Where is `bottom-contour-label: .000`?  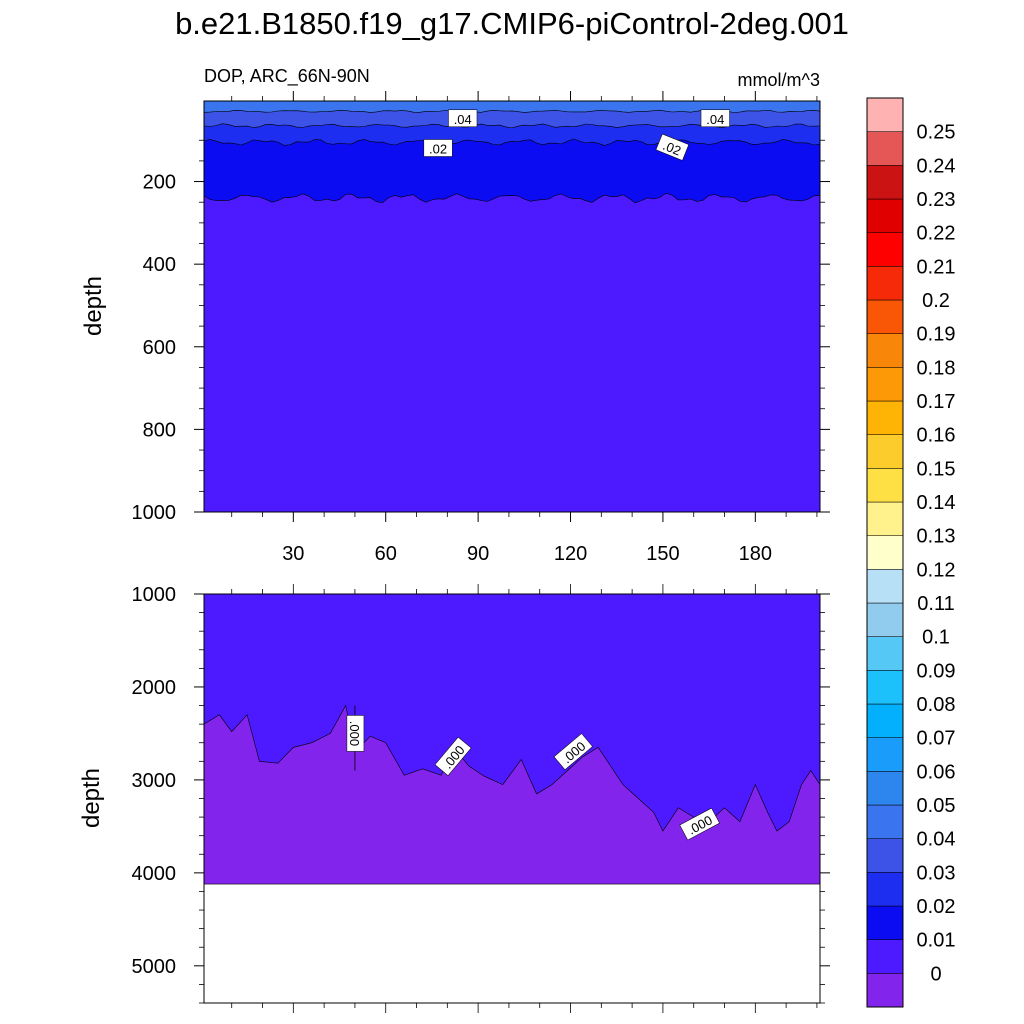
bottom-contour-label: .000 is located at coordinates (355, 733).